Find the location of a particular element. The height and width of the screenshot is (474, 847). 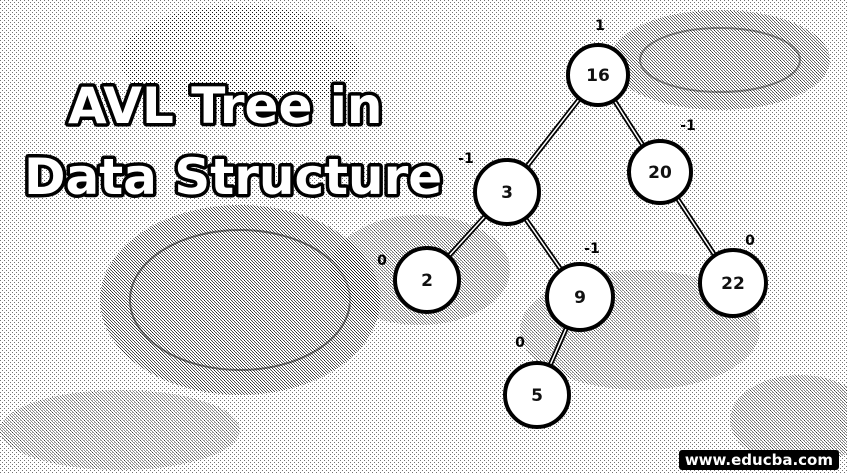

watermark: www.educba.com is located at coordinates (758, 460).